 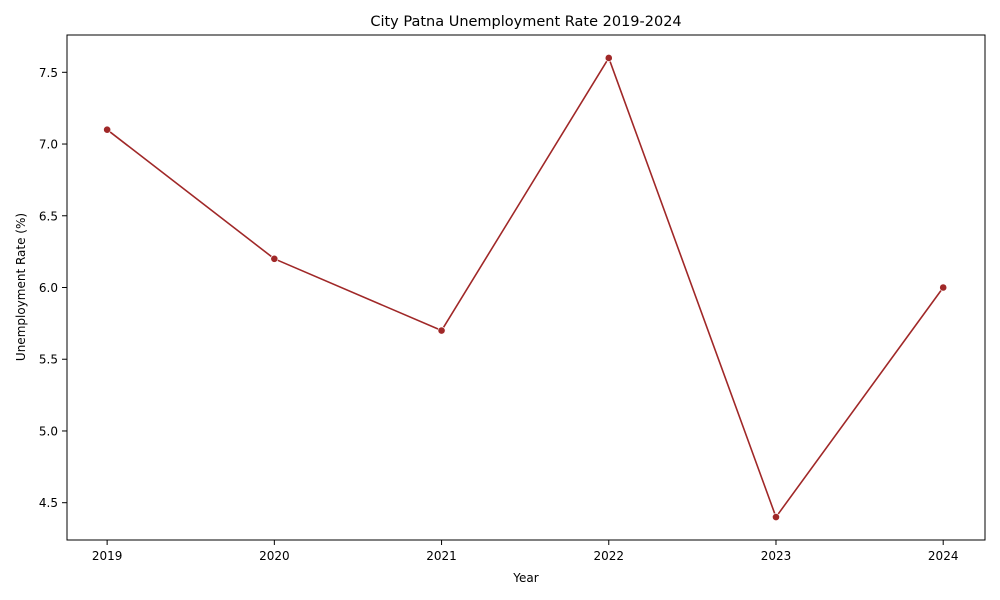 I want to click on x-tick-label: 2024, so click(x=943, y=556).